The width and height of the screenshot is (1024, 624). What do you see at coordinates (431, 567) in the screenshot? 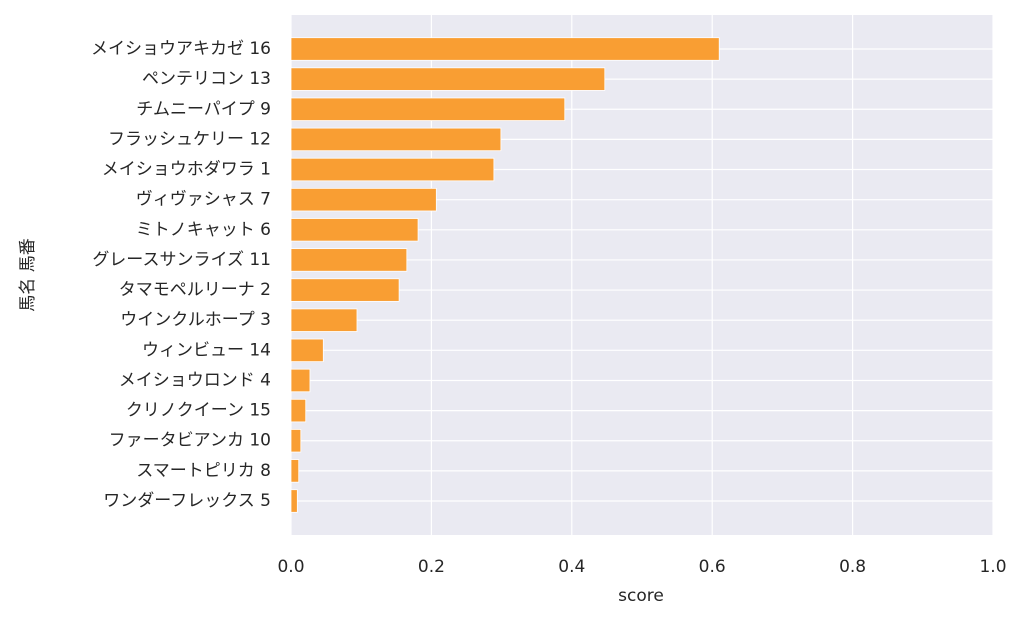
I see `x-tick-label: 0.2` at bounding box center [431, 567].